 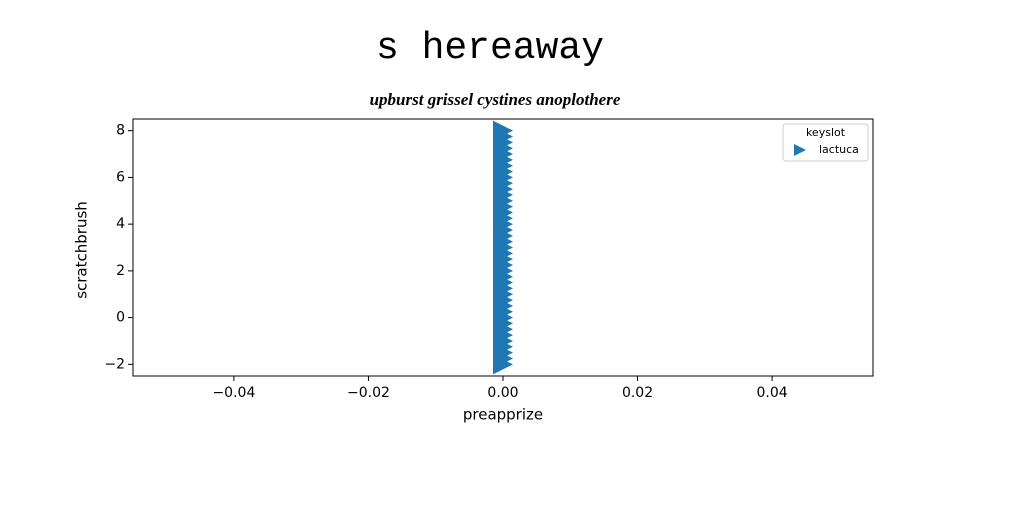 I want to click on x-tick-label: 0.00, so click(x=502, y=393).